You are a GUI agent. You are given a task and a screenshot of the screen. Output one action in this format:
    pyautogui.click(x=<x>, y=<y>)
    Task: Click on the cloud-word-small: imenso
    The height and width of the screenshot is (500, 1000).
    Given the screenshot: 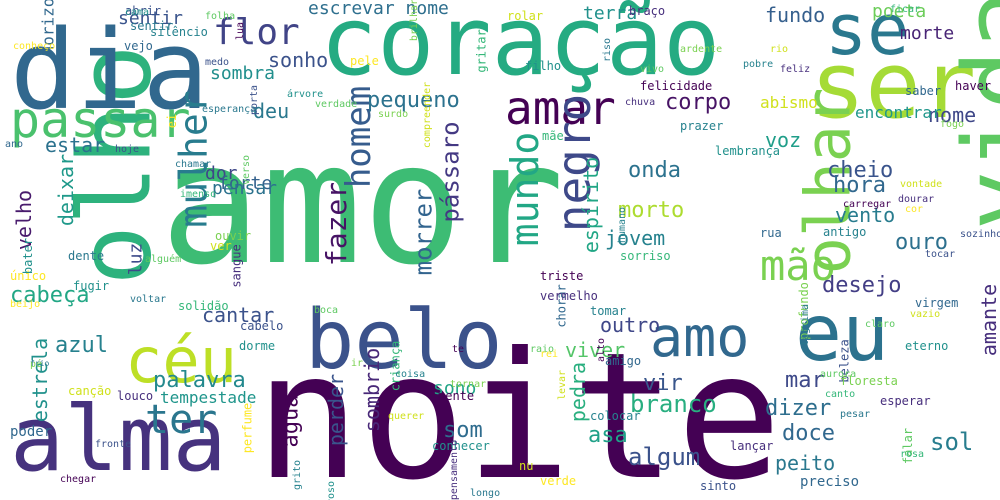 What is the action you would take?
    pyautogui.click(x=198, y=194)
    